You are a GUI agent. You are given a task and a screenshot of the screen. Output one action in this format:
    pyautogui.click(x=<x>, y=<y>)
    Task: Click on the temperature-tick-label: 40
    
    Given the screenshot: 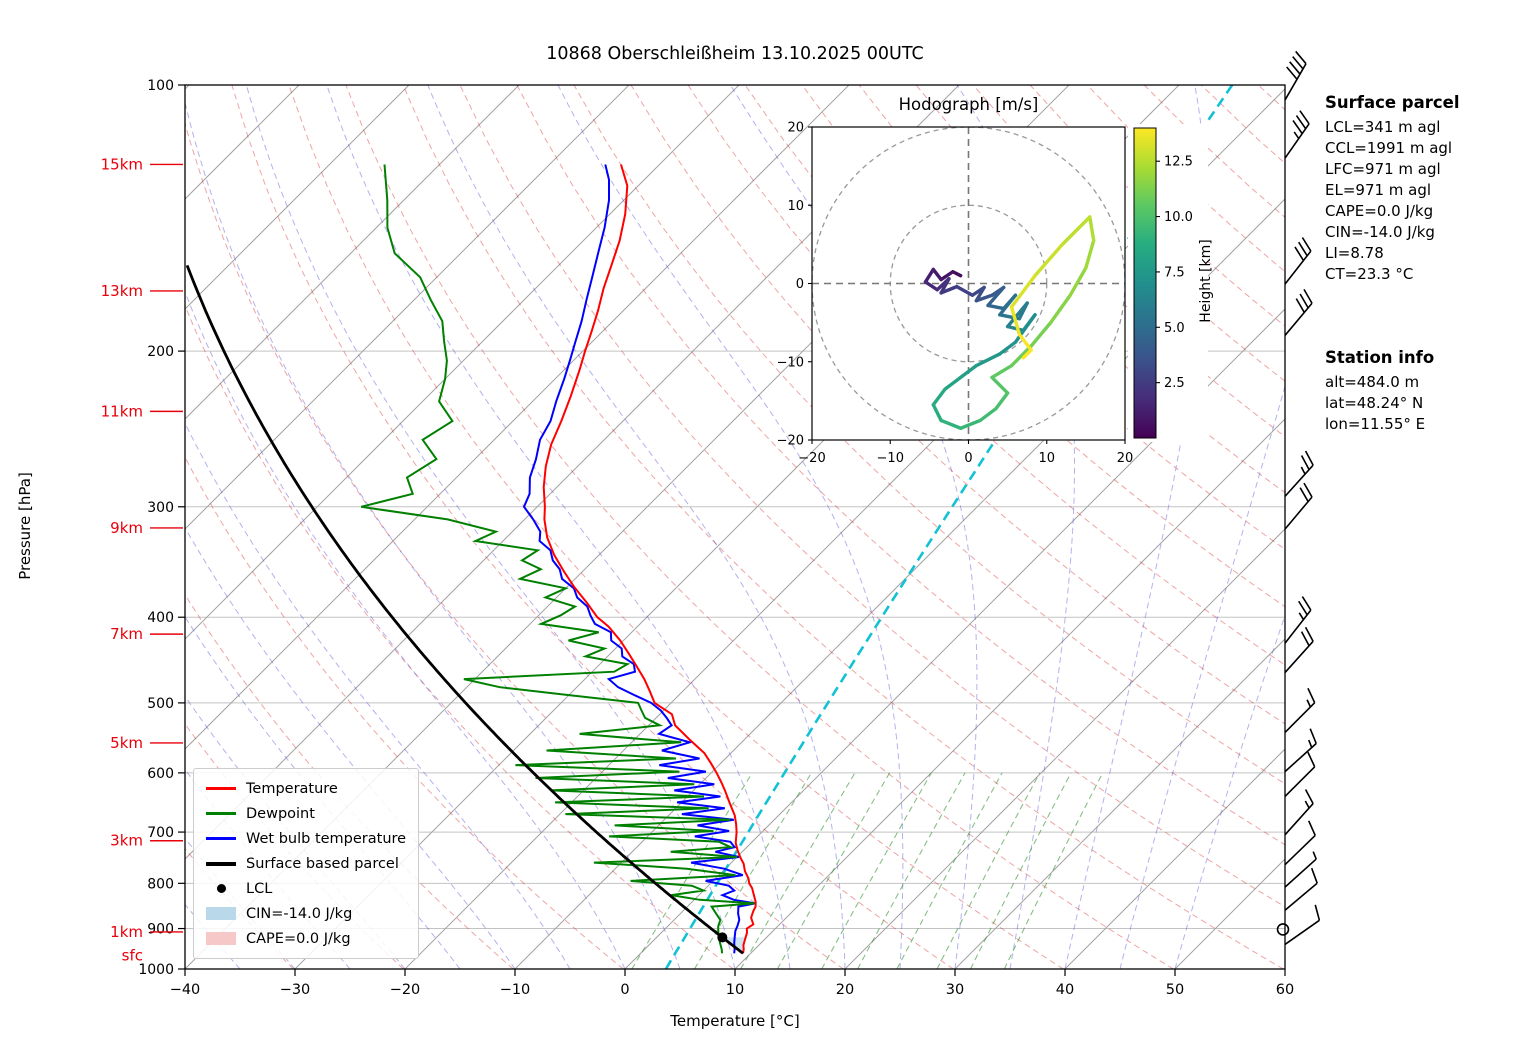 What is the action you would take?
    pyautogui.click(x=1065, y=990)
    